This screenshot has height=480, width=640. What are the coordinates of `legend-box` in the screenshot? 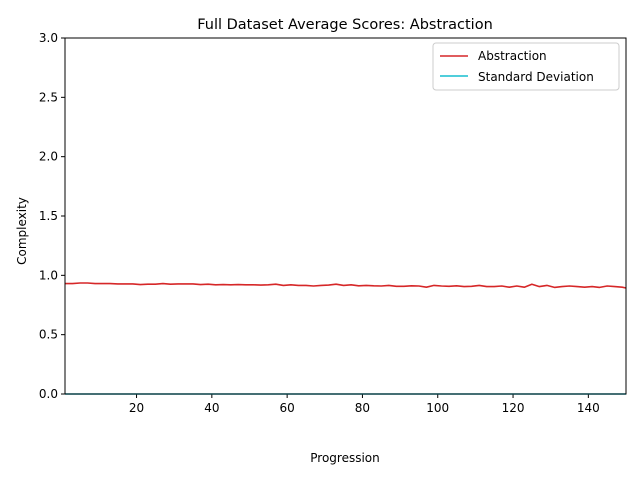 It's located at (526, 66).